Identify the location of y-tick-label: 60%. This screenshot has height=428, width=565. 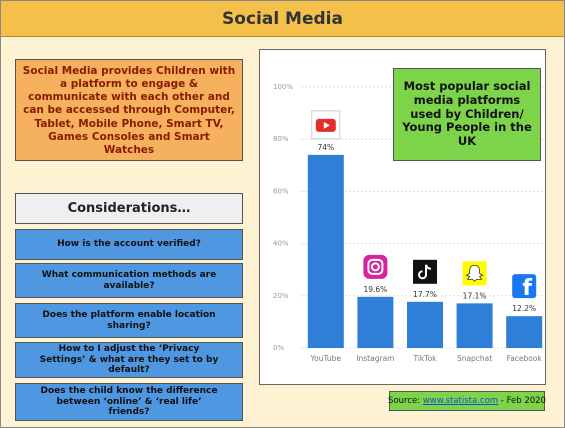
(281, 191).